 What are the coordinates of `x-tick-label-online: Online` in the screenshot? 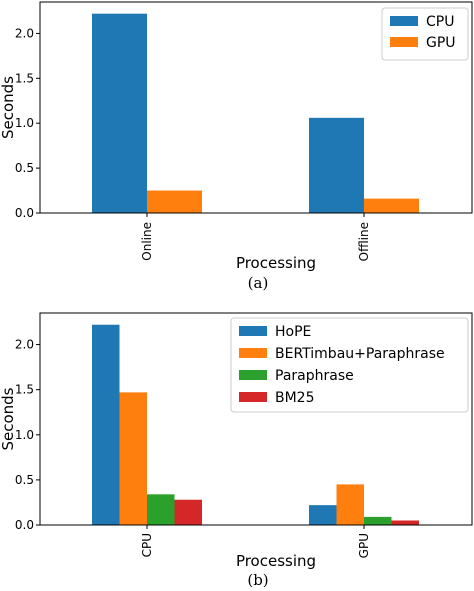 It's located at (147, 241).